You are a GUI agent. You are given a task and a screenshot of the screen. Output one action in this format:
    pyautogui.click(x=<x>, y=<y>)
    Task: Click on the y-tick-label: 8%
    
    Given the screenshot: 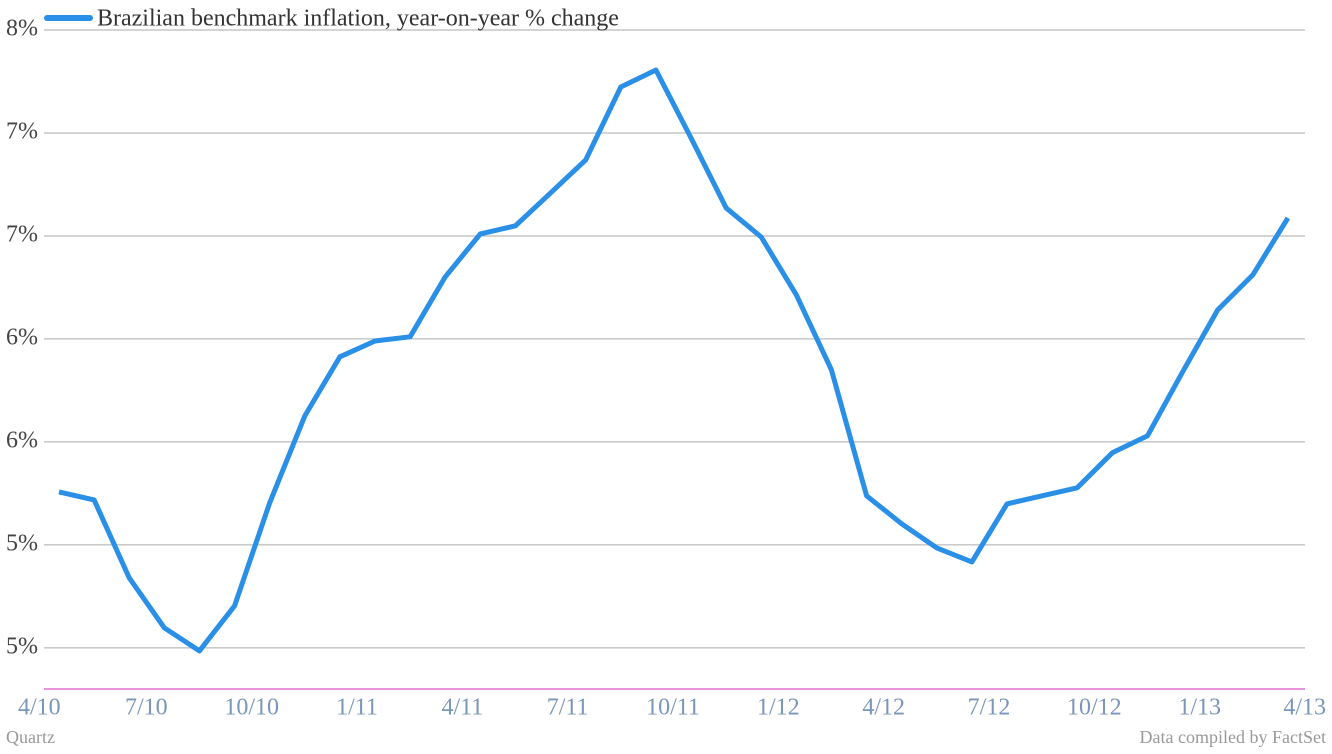 What is the action you would take?
    pyautogui.click(x=22, y=29)
    